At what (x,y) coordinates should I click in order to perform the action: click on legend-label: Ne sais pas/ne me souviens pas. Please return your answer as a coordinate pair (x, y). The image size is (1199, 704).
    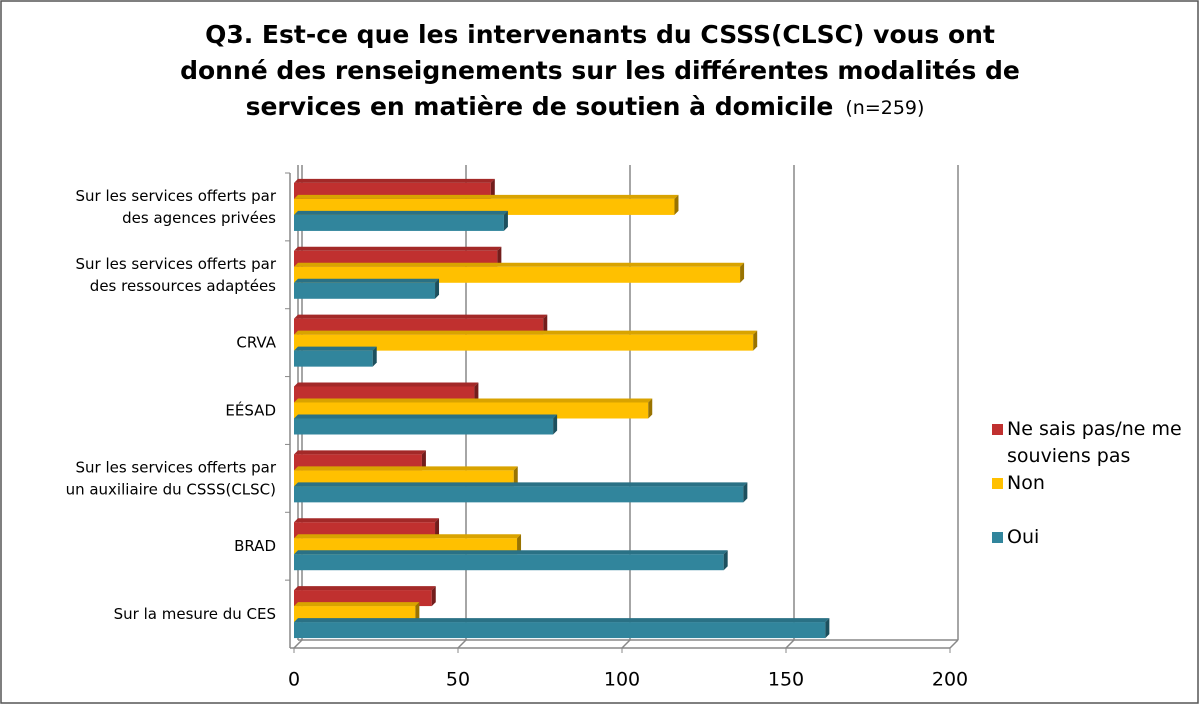
    Looking at the image, I should click on (1094, 442).